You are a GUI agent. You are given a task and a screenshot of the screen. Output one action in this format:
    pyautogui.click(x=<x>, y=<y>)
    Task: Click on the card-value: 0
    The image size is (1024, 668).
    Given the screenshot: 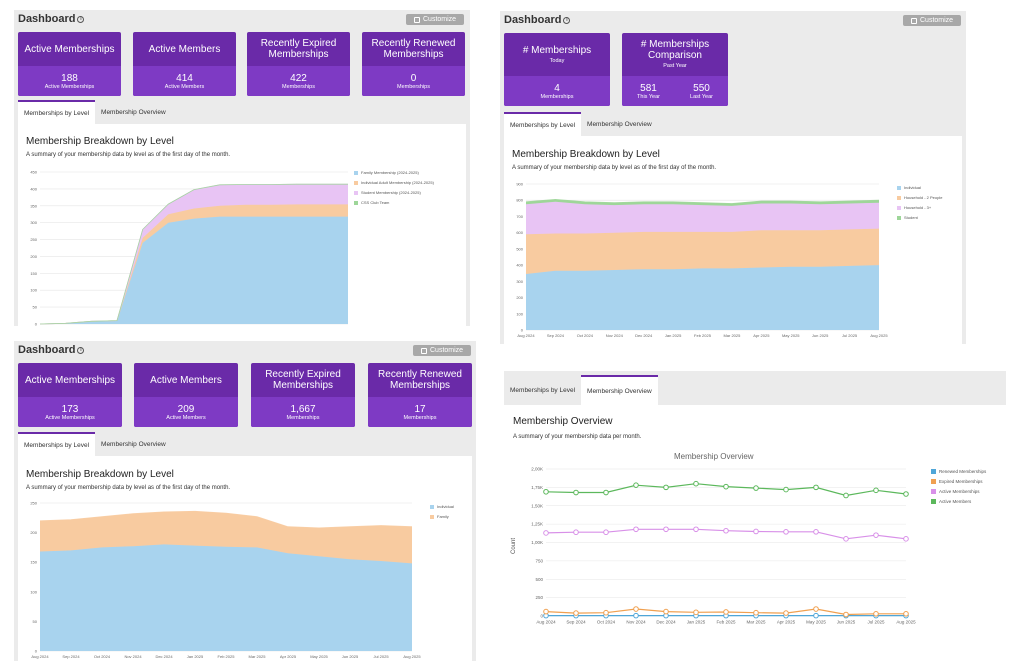 What is the action you would take?
    pyautogui.click(x=413, y=78)
    